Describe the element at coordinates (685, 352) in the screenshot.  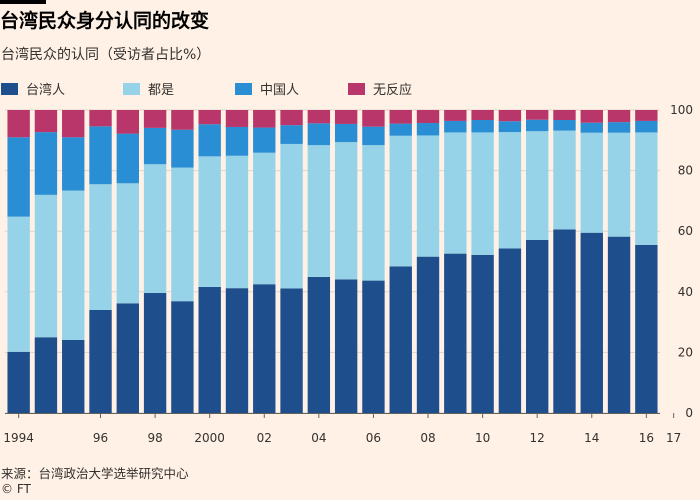
I see `y-tick-label-20: 20` at that location.